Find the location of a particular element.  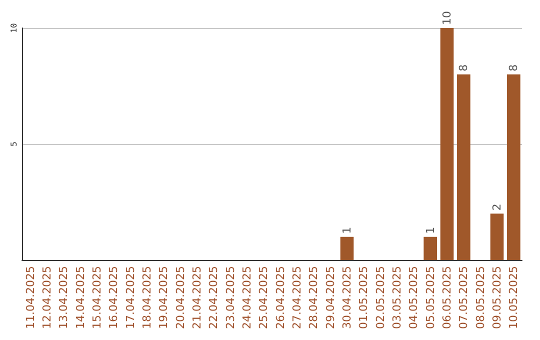

x-tick-label: 13.04.2025 is located at coordinates (63, 298).